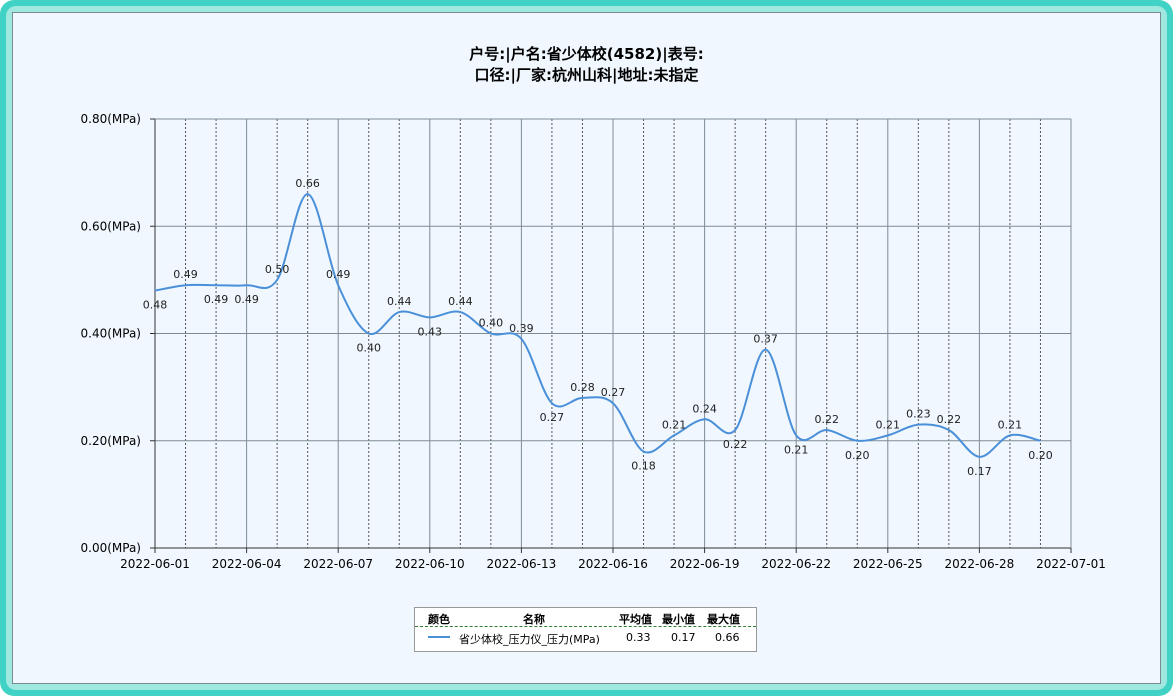  What do you see at coordinates (111, 441) in the screenshot?
I see `y-tick-label: 0.20(MPa)` at bounding box center [111, 441].